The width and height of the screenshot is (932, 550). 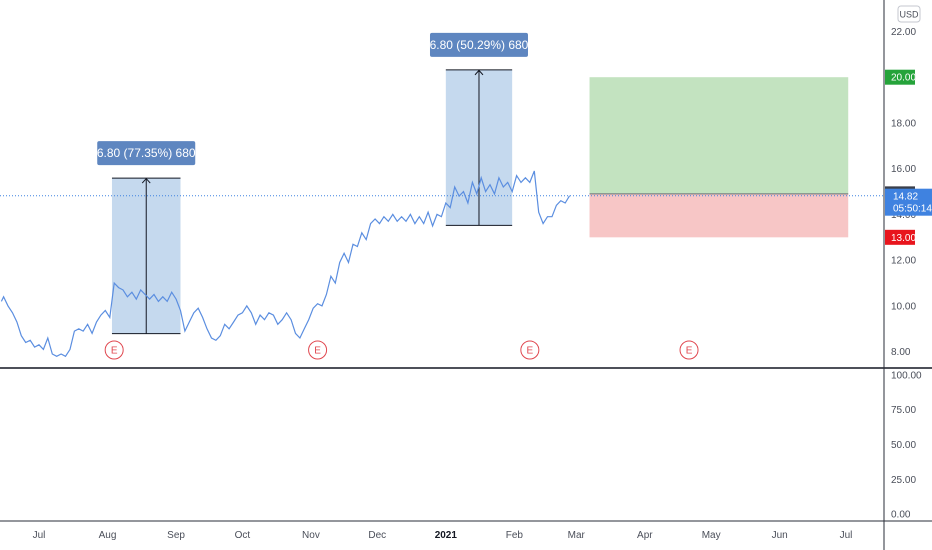 What do you see at coordinates (901, 515) in the screenshot?
I see `indicator-tick-label: 0.00` at bounding box center [901, 515].